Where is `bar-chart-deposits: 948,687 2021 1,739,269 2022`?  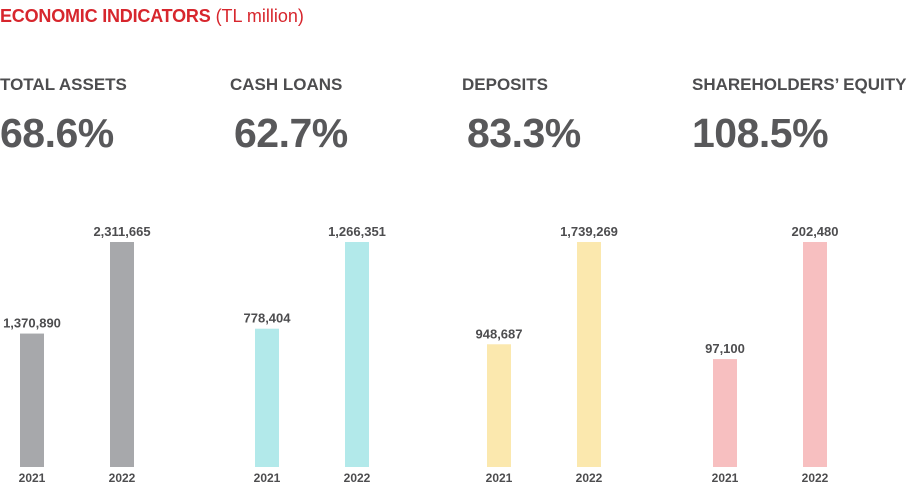
bar-chart-deposits: 948,687 2021 1,739,269 2022 is located at coordinates (547, 354).